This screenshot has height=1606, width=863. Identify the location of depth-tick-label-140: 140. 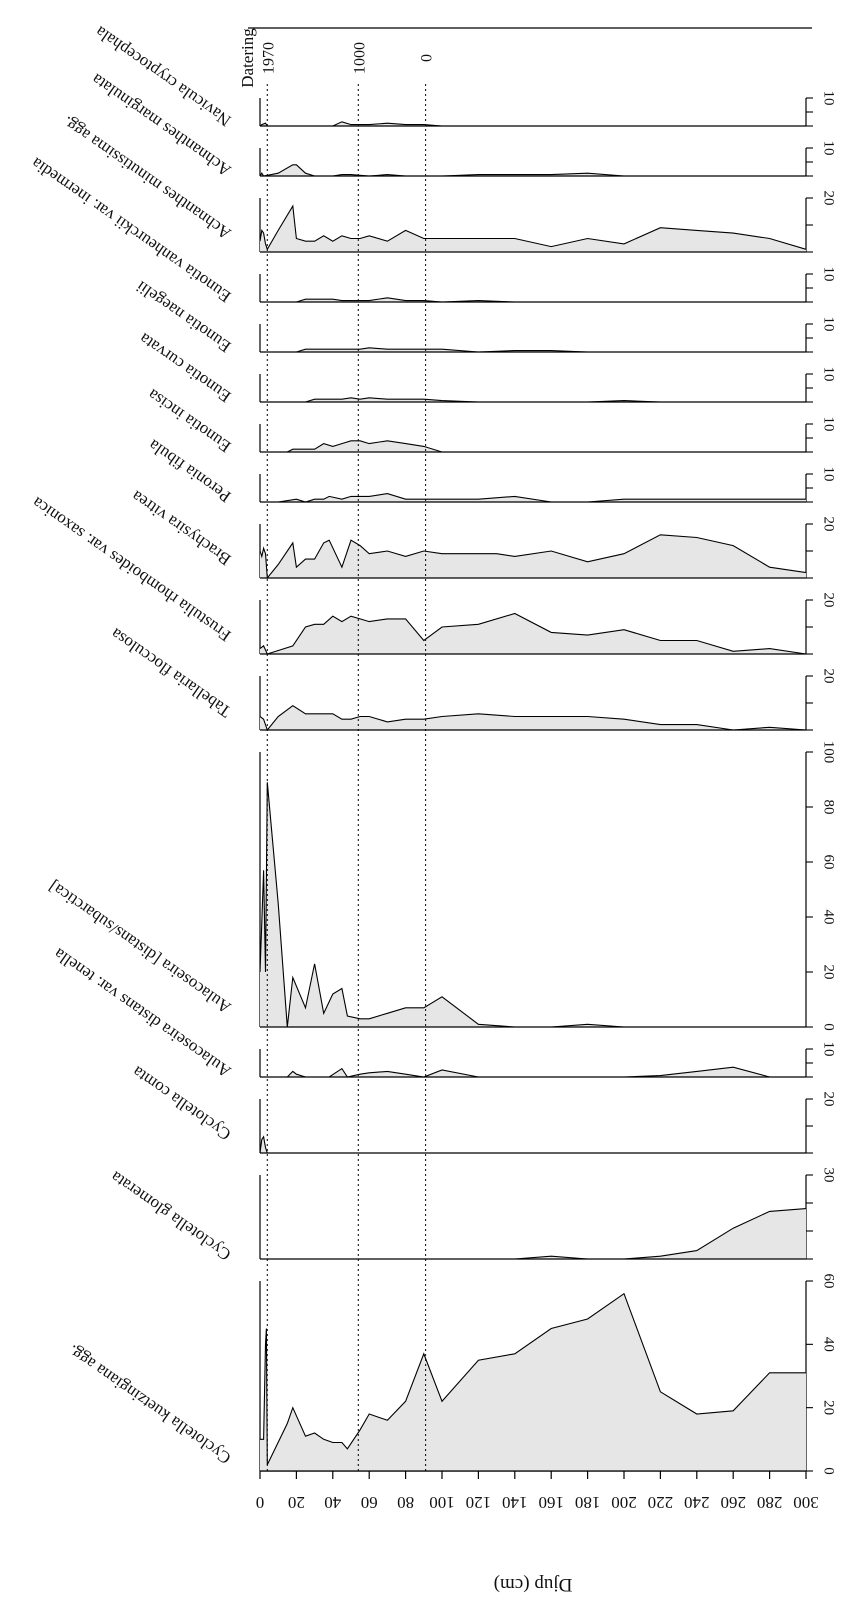
(515, 1502).